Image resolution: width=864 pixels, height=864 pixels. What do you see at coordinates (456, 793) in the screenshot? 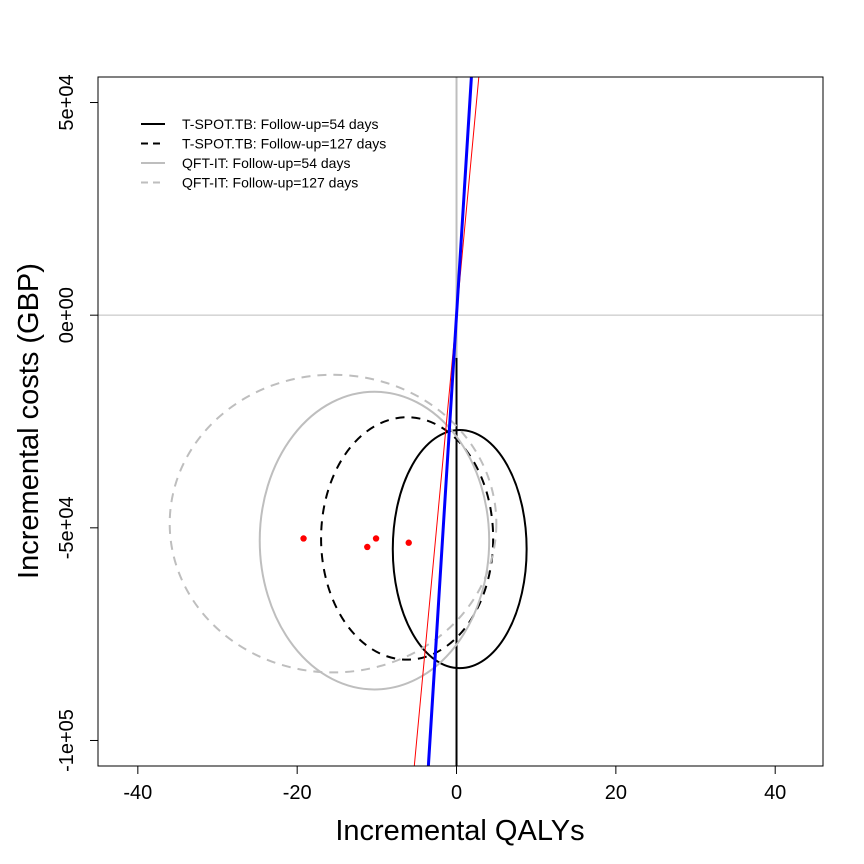
I see `x-tick-label-2: 0` at bounding box center [456, 793].